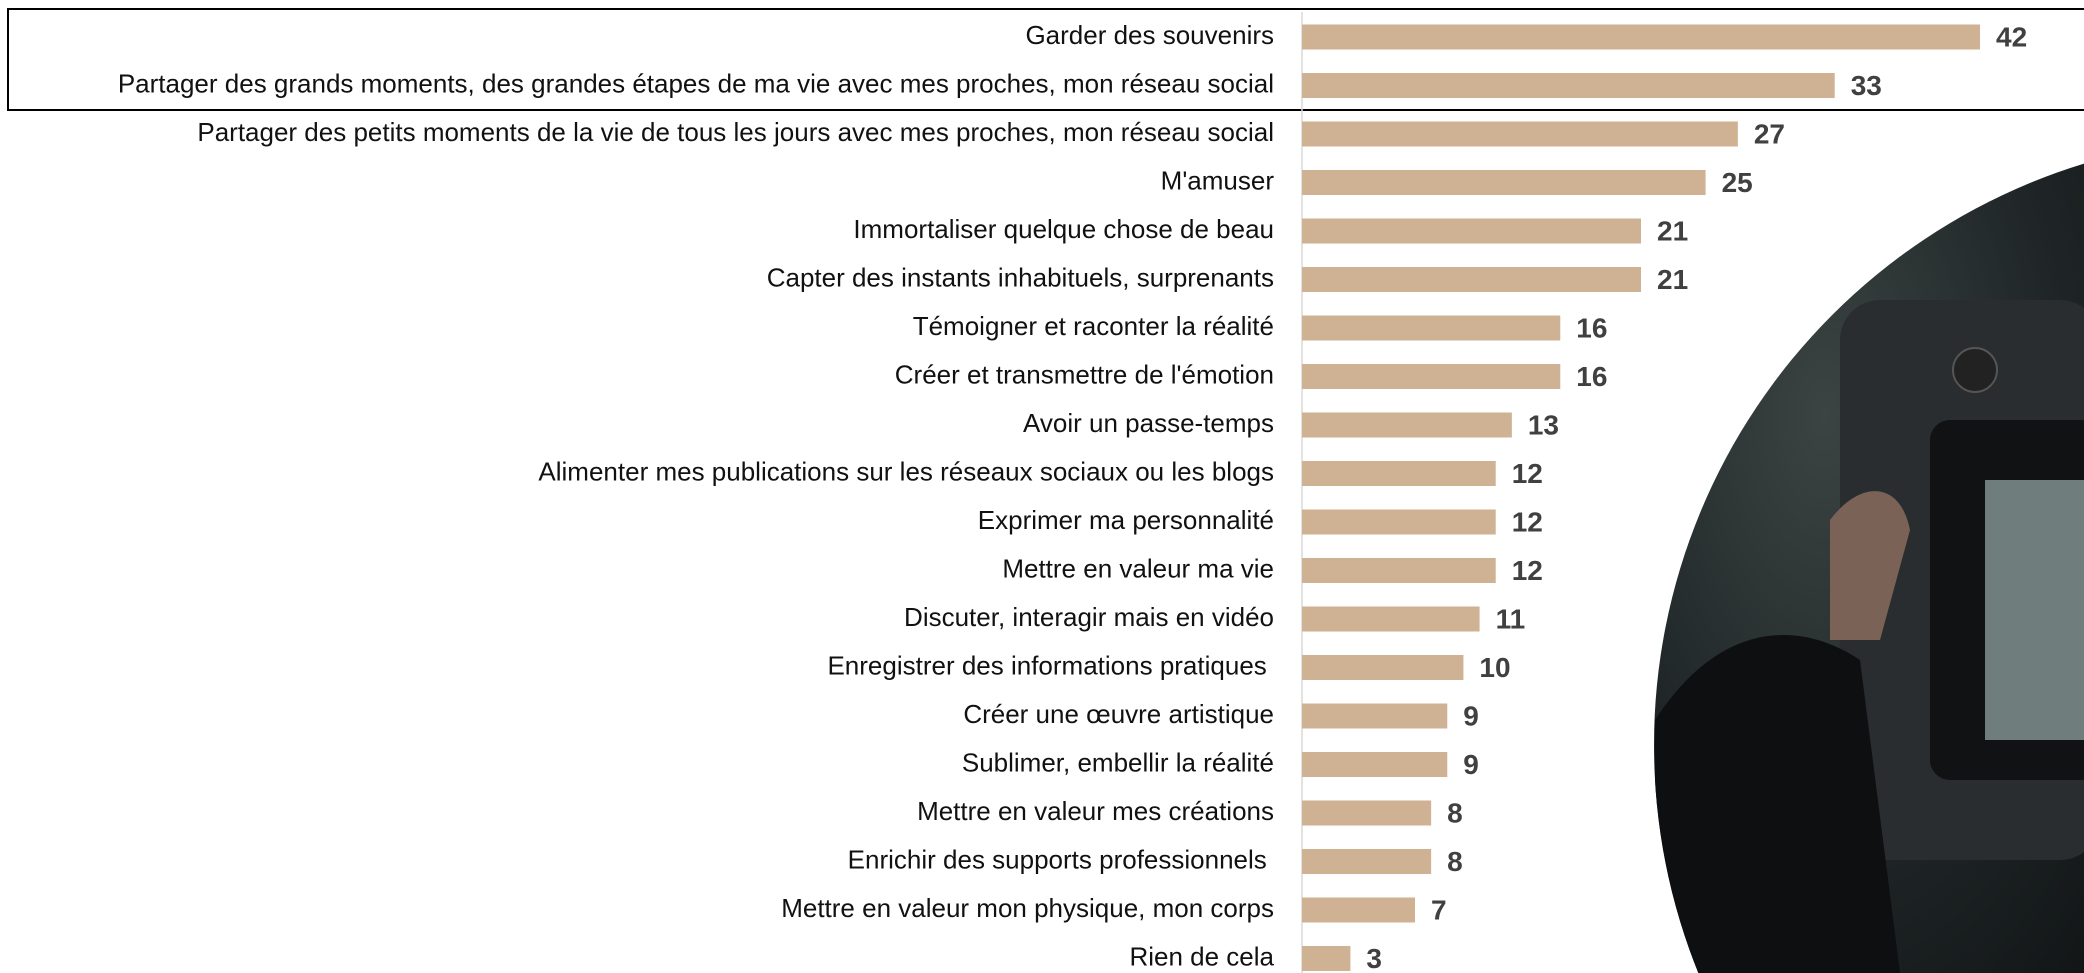 The height and width of the screenshot is (973, 2084). What do you see at coordinates (1045, 59) in the screenshot?
I see `highlight-box` at bounding box center [1045, 59].